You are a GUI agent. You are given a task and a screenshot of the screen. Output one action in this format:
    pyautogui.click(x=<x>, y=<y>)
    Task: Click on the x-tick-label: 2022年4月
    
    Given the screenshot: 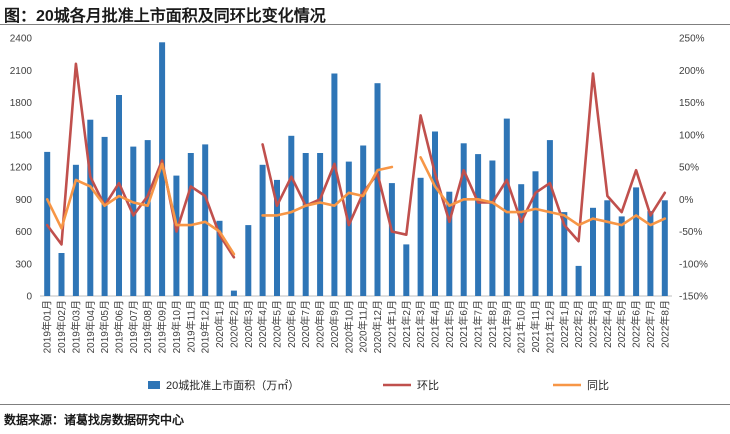 What is the action you would take?
    pyautogui.click(x=607, y=324)
    